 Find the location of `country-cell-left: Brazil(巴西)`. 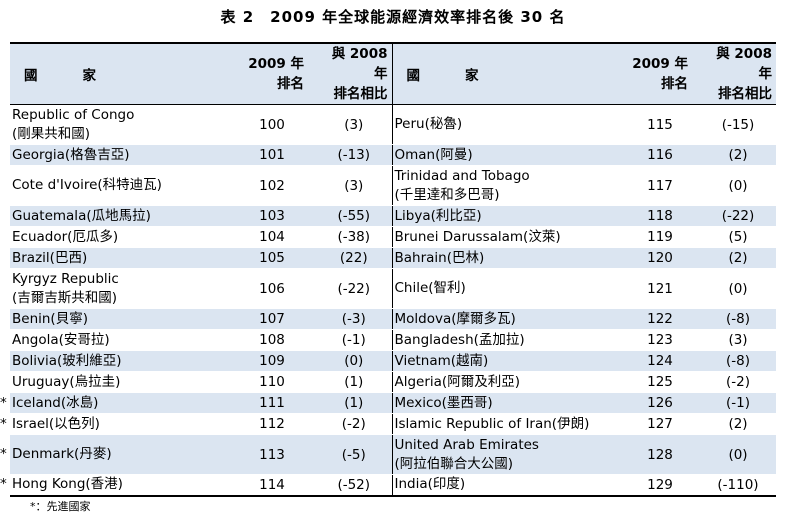

country-cell-left: Brazil(巴西) is located at coordinates (119, 258).